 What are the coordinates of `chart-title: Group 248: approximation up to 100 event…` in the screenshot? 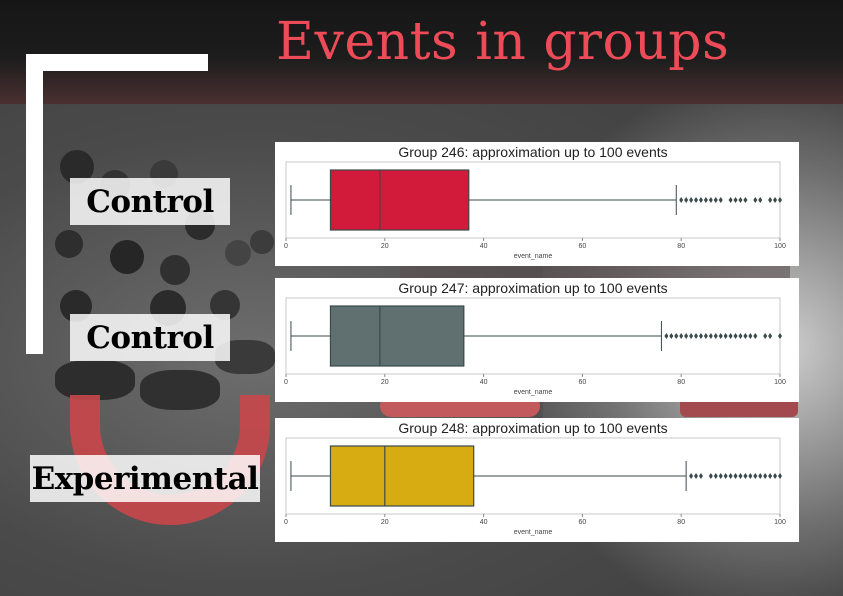 It's located at (532, 428).